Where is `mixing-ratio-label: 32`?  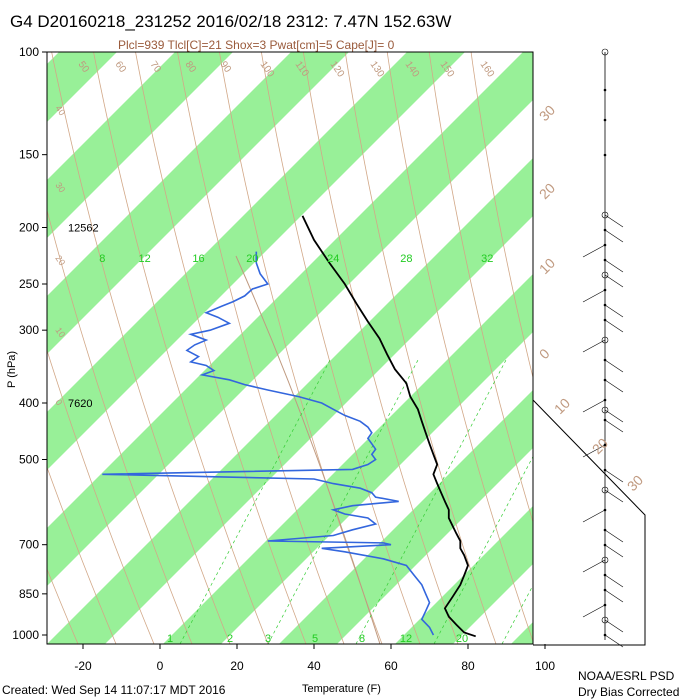
mixing-ratio-label: 32 is located at coordinates (487, 259).